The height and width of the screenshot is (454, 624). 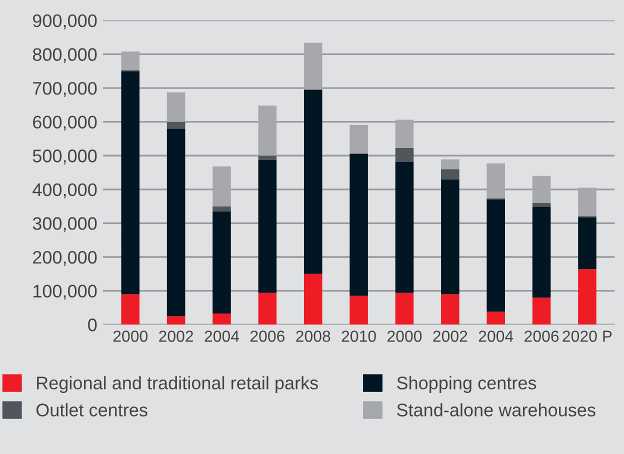 I want to click on y-tick-label: 300,000, so click(x=64, y=224).